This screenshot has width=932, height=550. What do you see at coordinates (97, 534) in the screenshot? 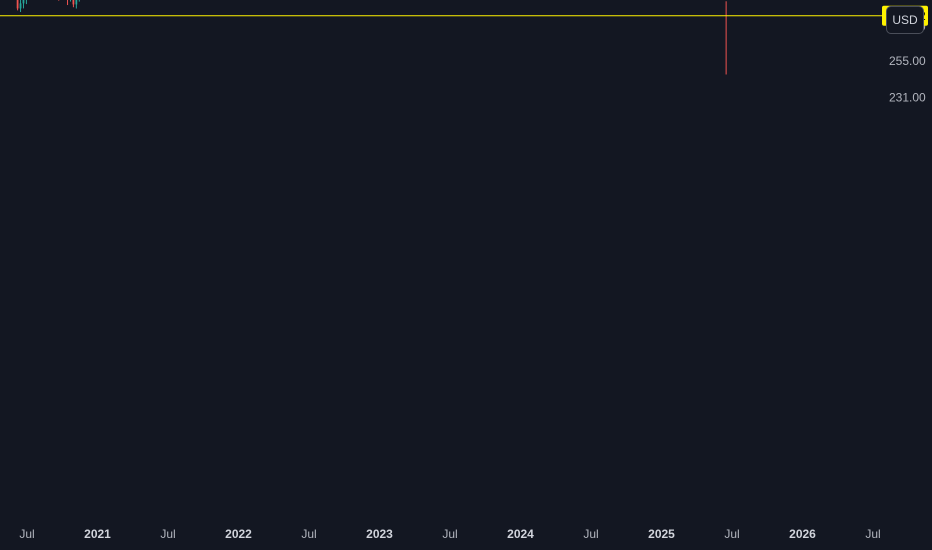
I see `x-tick-label: 2021` at bounding box center [97, 534].